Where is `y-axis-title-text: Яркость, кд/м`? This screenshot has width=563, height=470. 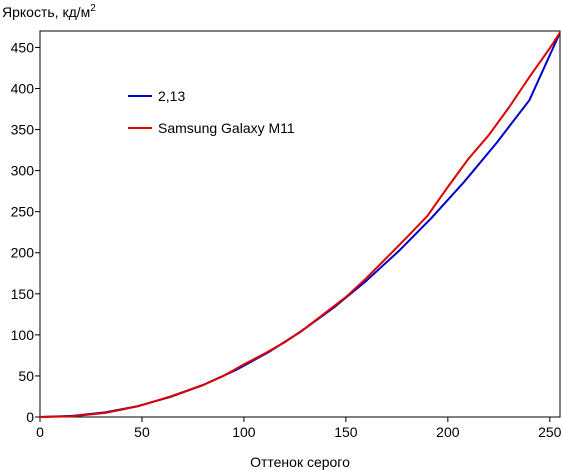
y-axis-title-text: Яркость, кд/м is located at coordinates (46, 12).